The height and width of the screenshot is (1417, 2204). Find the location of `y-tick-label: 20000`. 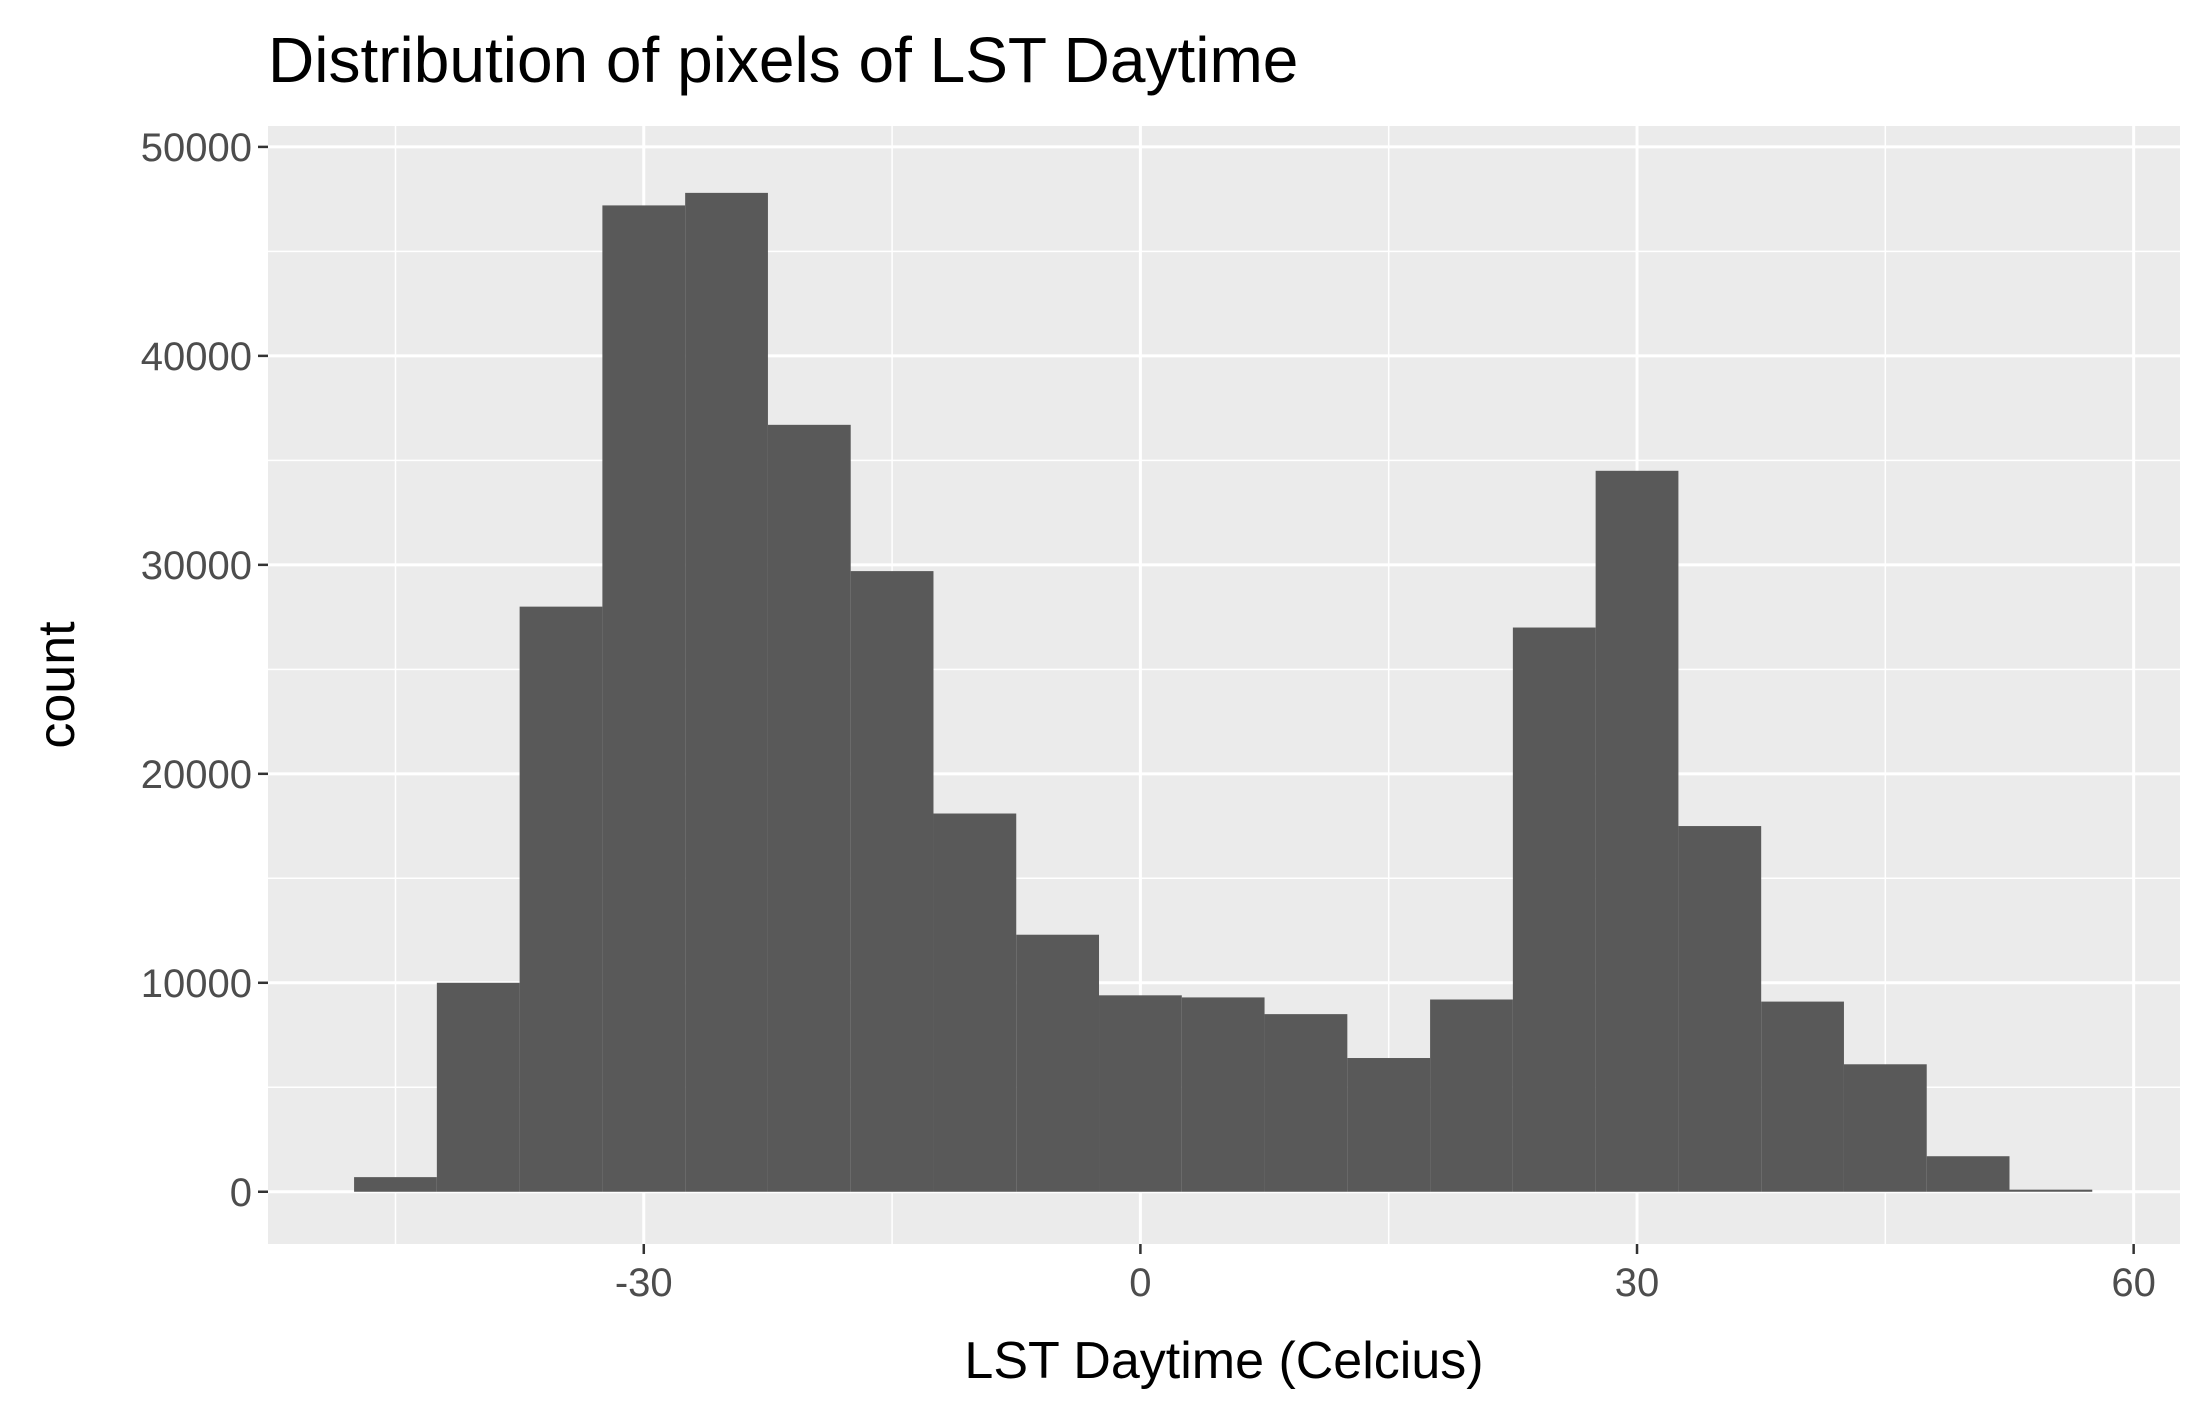

y-tick-label: 20000 is located at coordinates (196, 775).